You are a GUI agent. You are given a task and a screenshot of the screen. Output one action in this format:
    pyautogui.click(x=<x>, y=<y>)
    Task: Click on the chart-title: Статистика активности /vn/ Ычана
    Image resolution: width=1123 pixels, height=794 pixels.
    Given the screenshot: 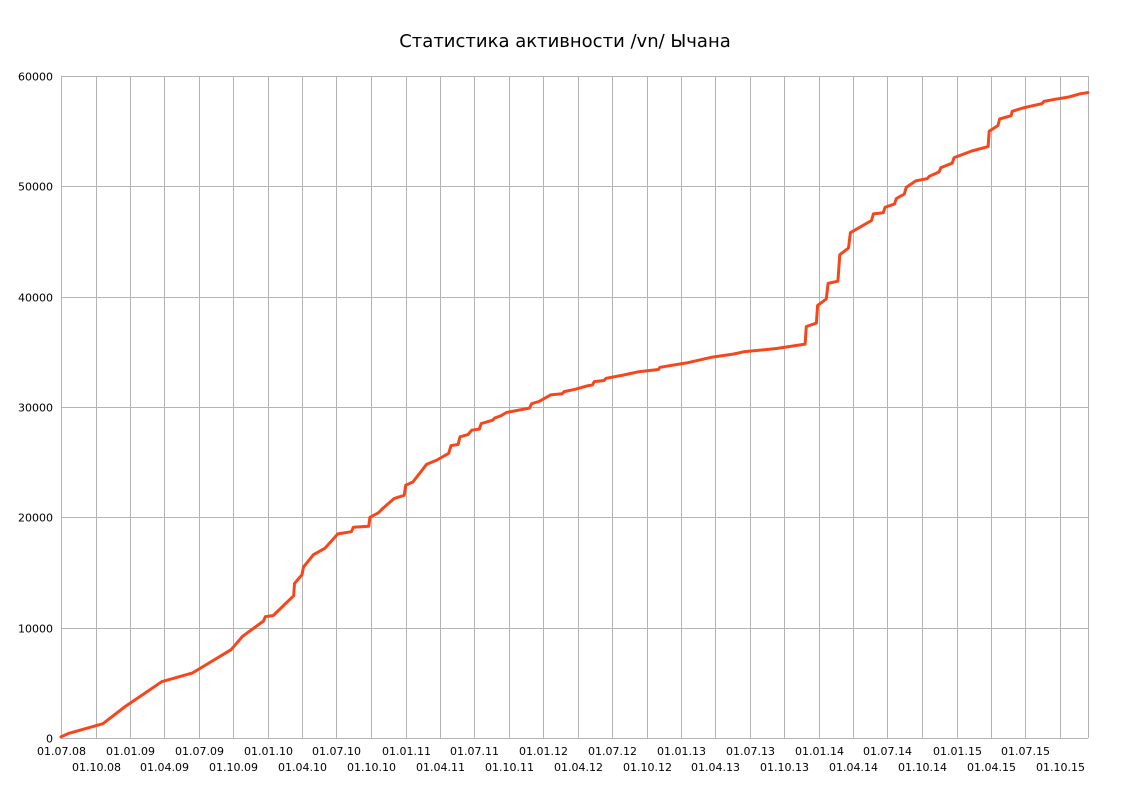 What is the action you would take?
    pyautogui.click(x=565, y=41)
    